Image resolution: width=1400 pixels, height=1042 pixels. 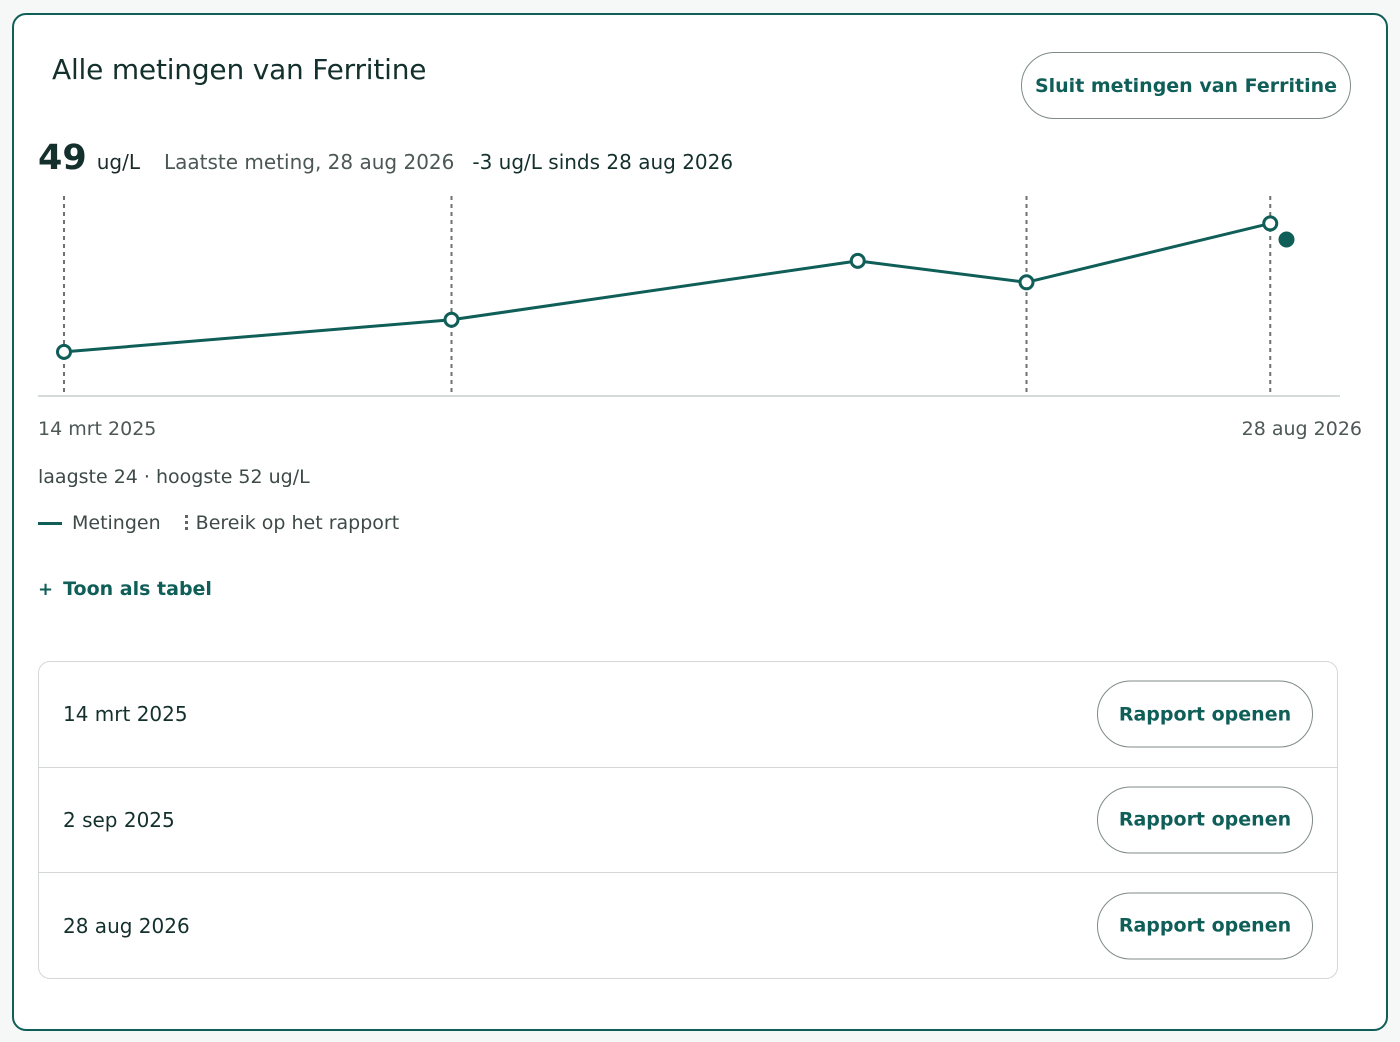 What do you see at coordinates (603, 162) in the screenshot?
I see `change-since: -3 ug/L sinds 28 aug 2026` at bounding box center [603, 162].